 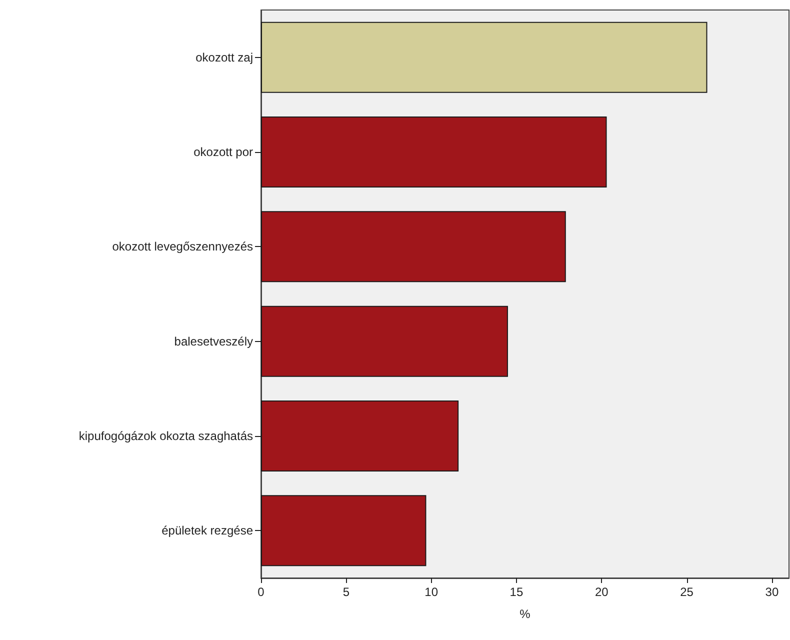 I want to click on x-tick-label: 25, so click(x=687, y=592).